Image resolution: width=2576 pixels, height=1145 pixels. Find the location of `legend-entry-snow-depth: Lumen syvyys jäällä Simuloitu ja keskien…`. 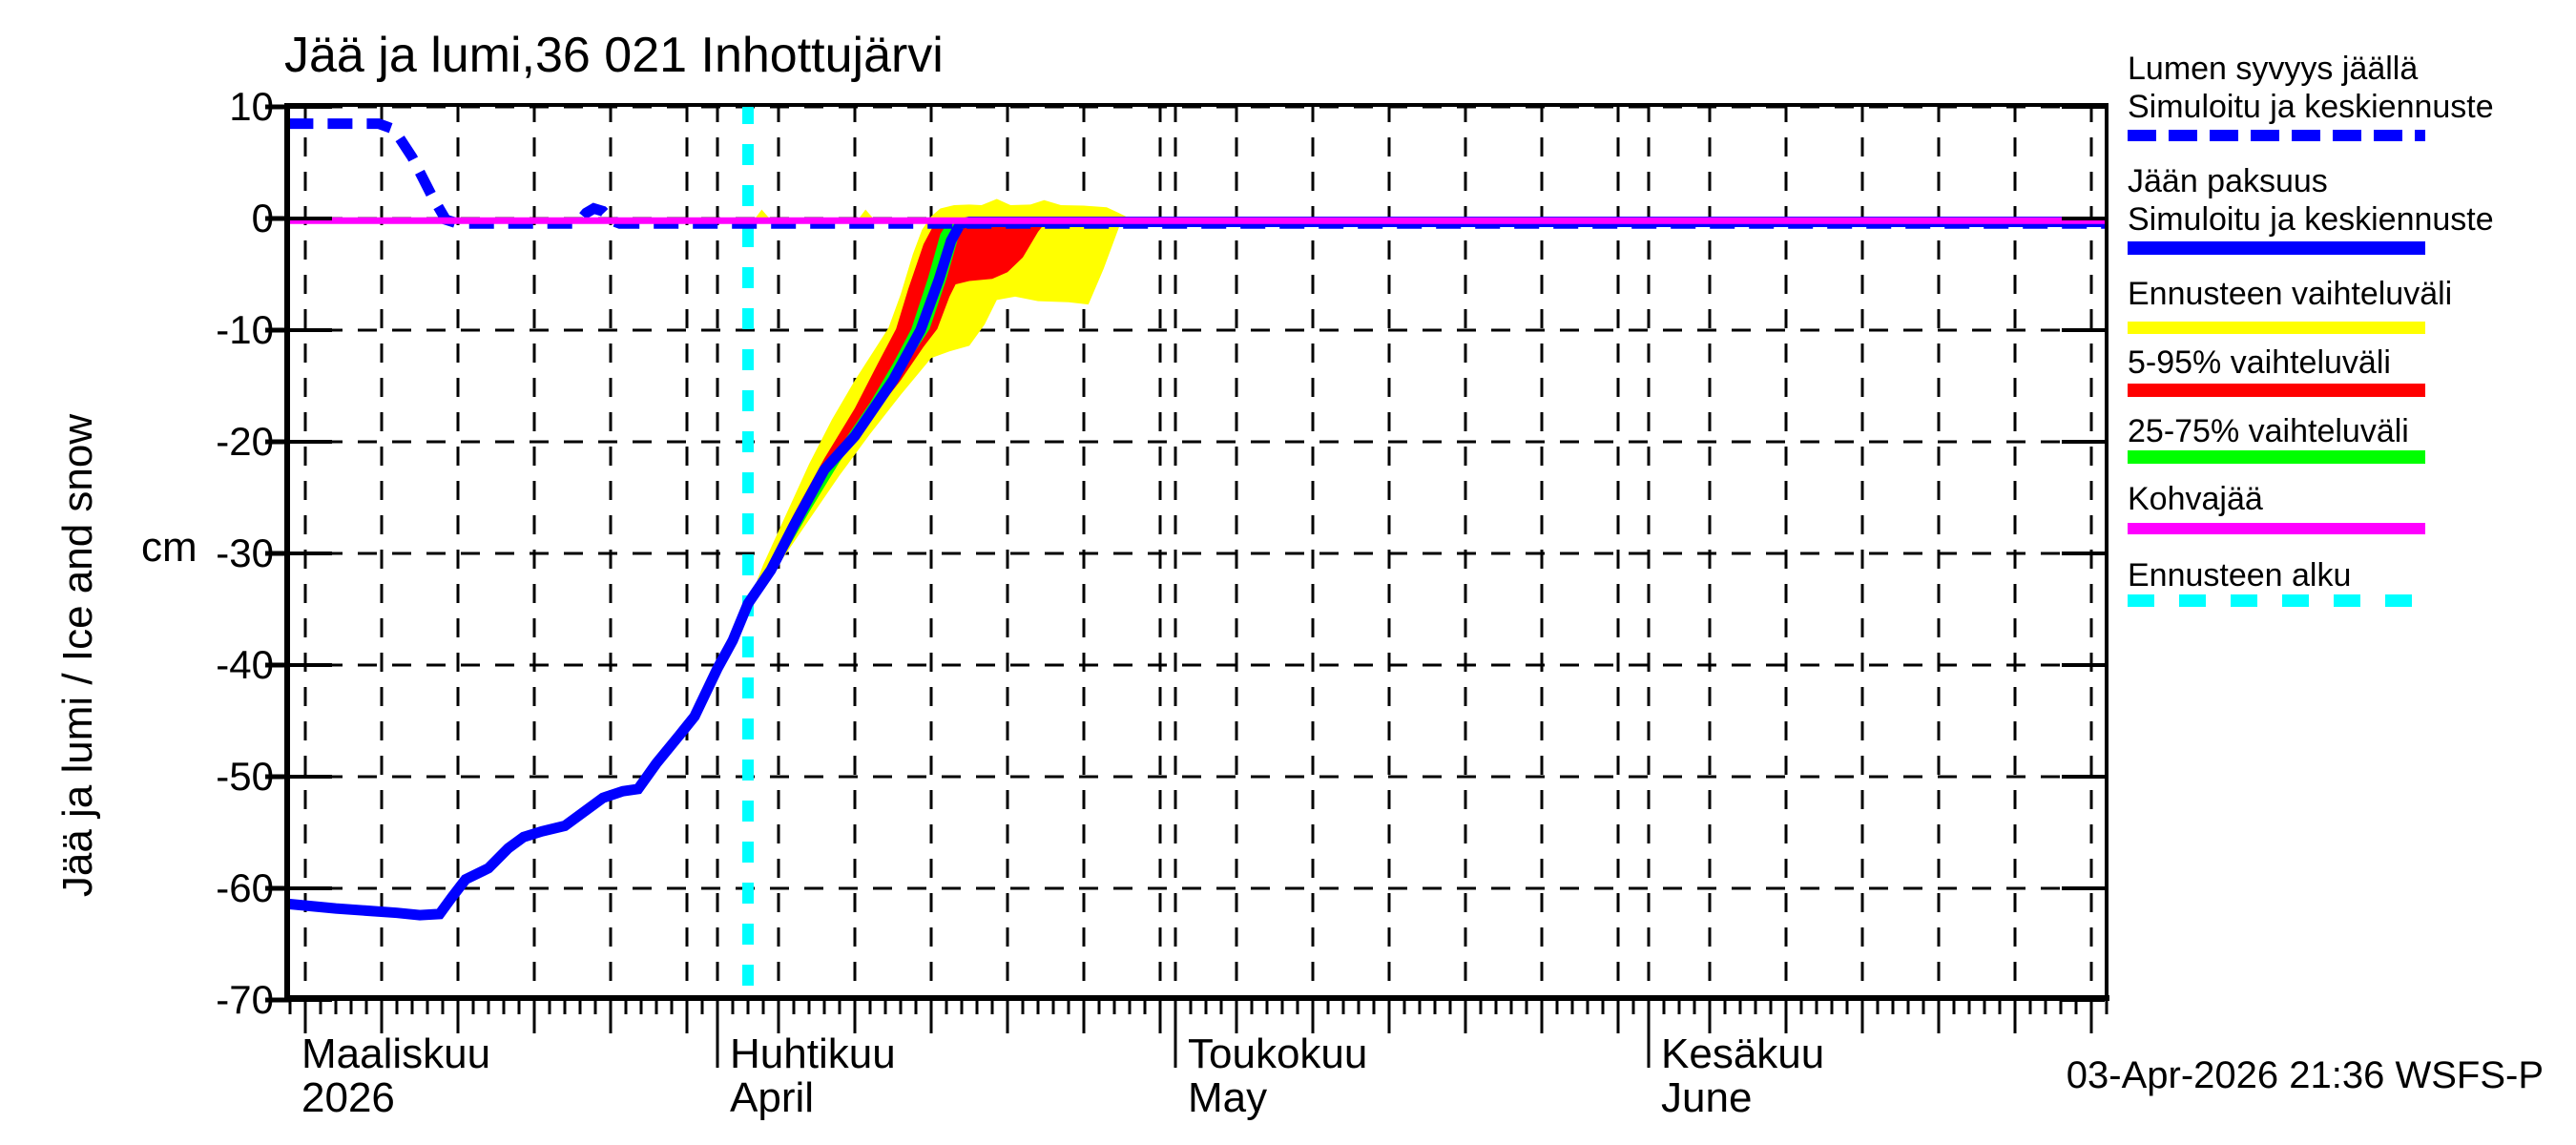

legend-entry-snow-depth: Lumen syvyys jäällä Simuloitu ja keskien… is located at coordinates (2352, 96).